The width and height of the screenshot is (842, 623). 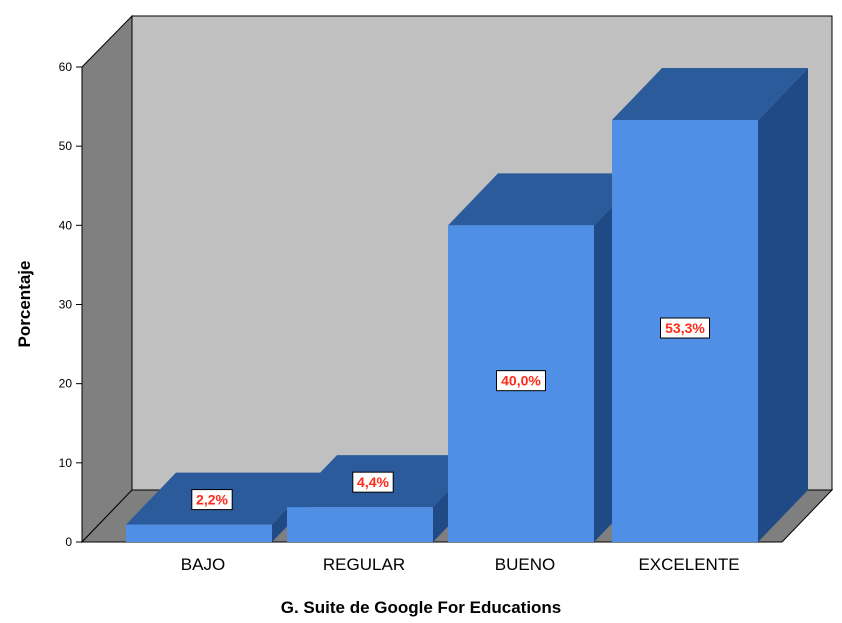 I want to click on data-label-text: 53,3%, so click(x=685, y=328).